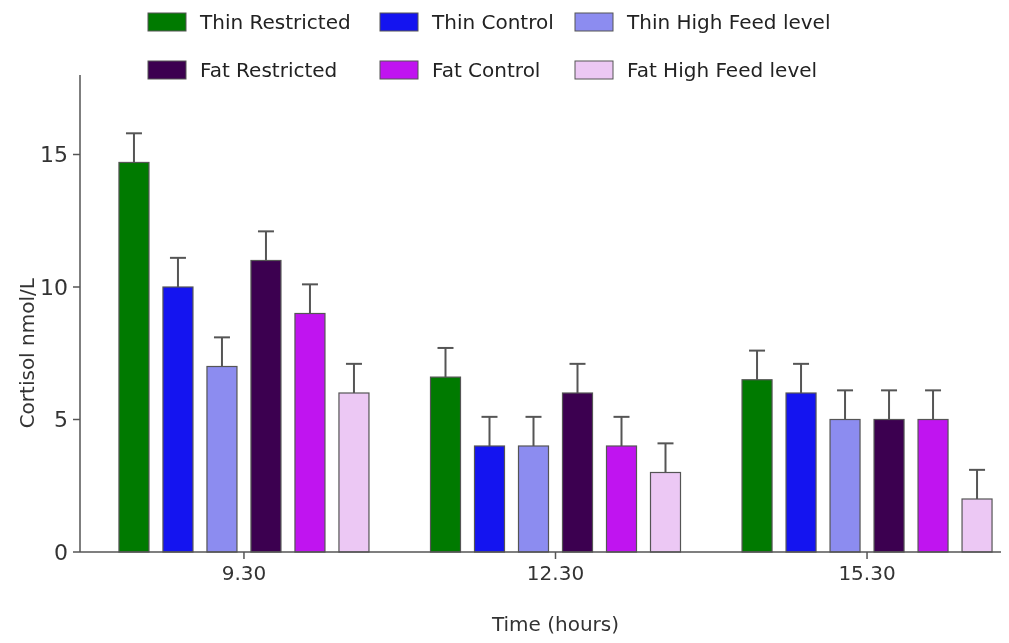 This screenshot has height=643, width=1009. What do you see at coordinates (61, 552) in the screenshot?
I see `y-tick-label: 0` at bounding box center [61, 552].